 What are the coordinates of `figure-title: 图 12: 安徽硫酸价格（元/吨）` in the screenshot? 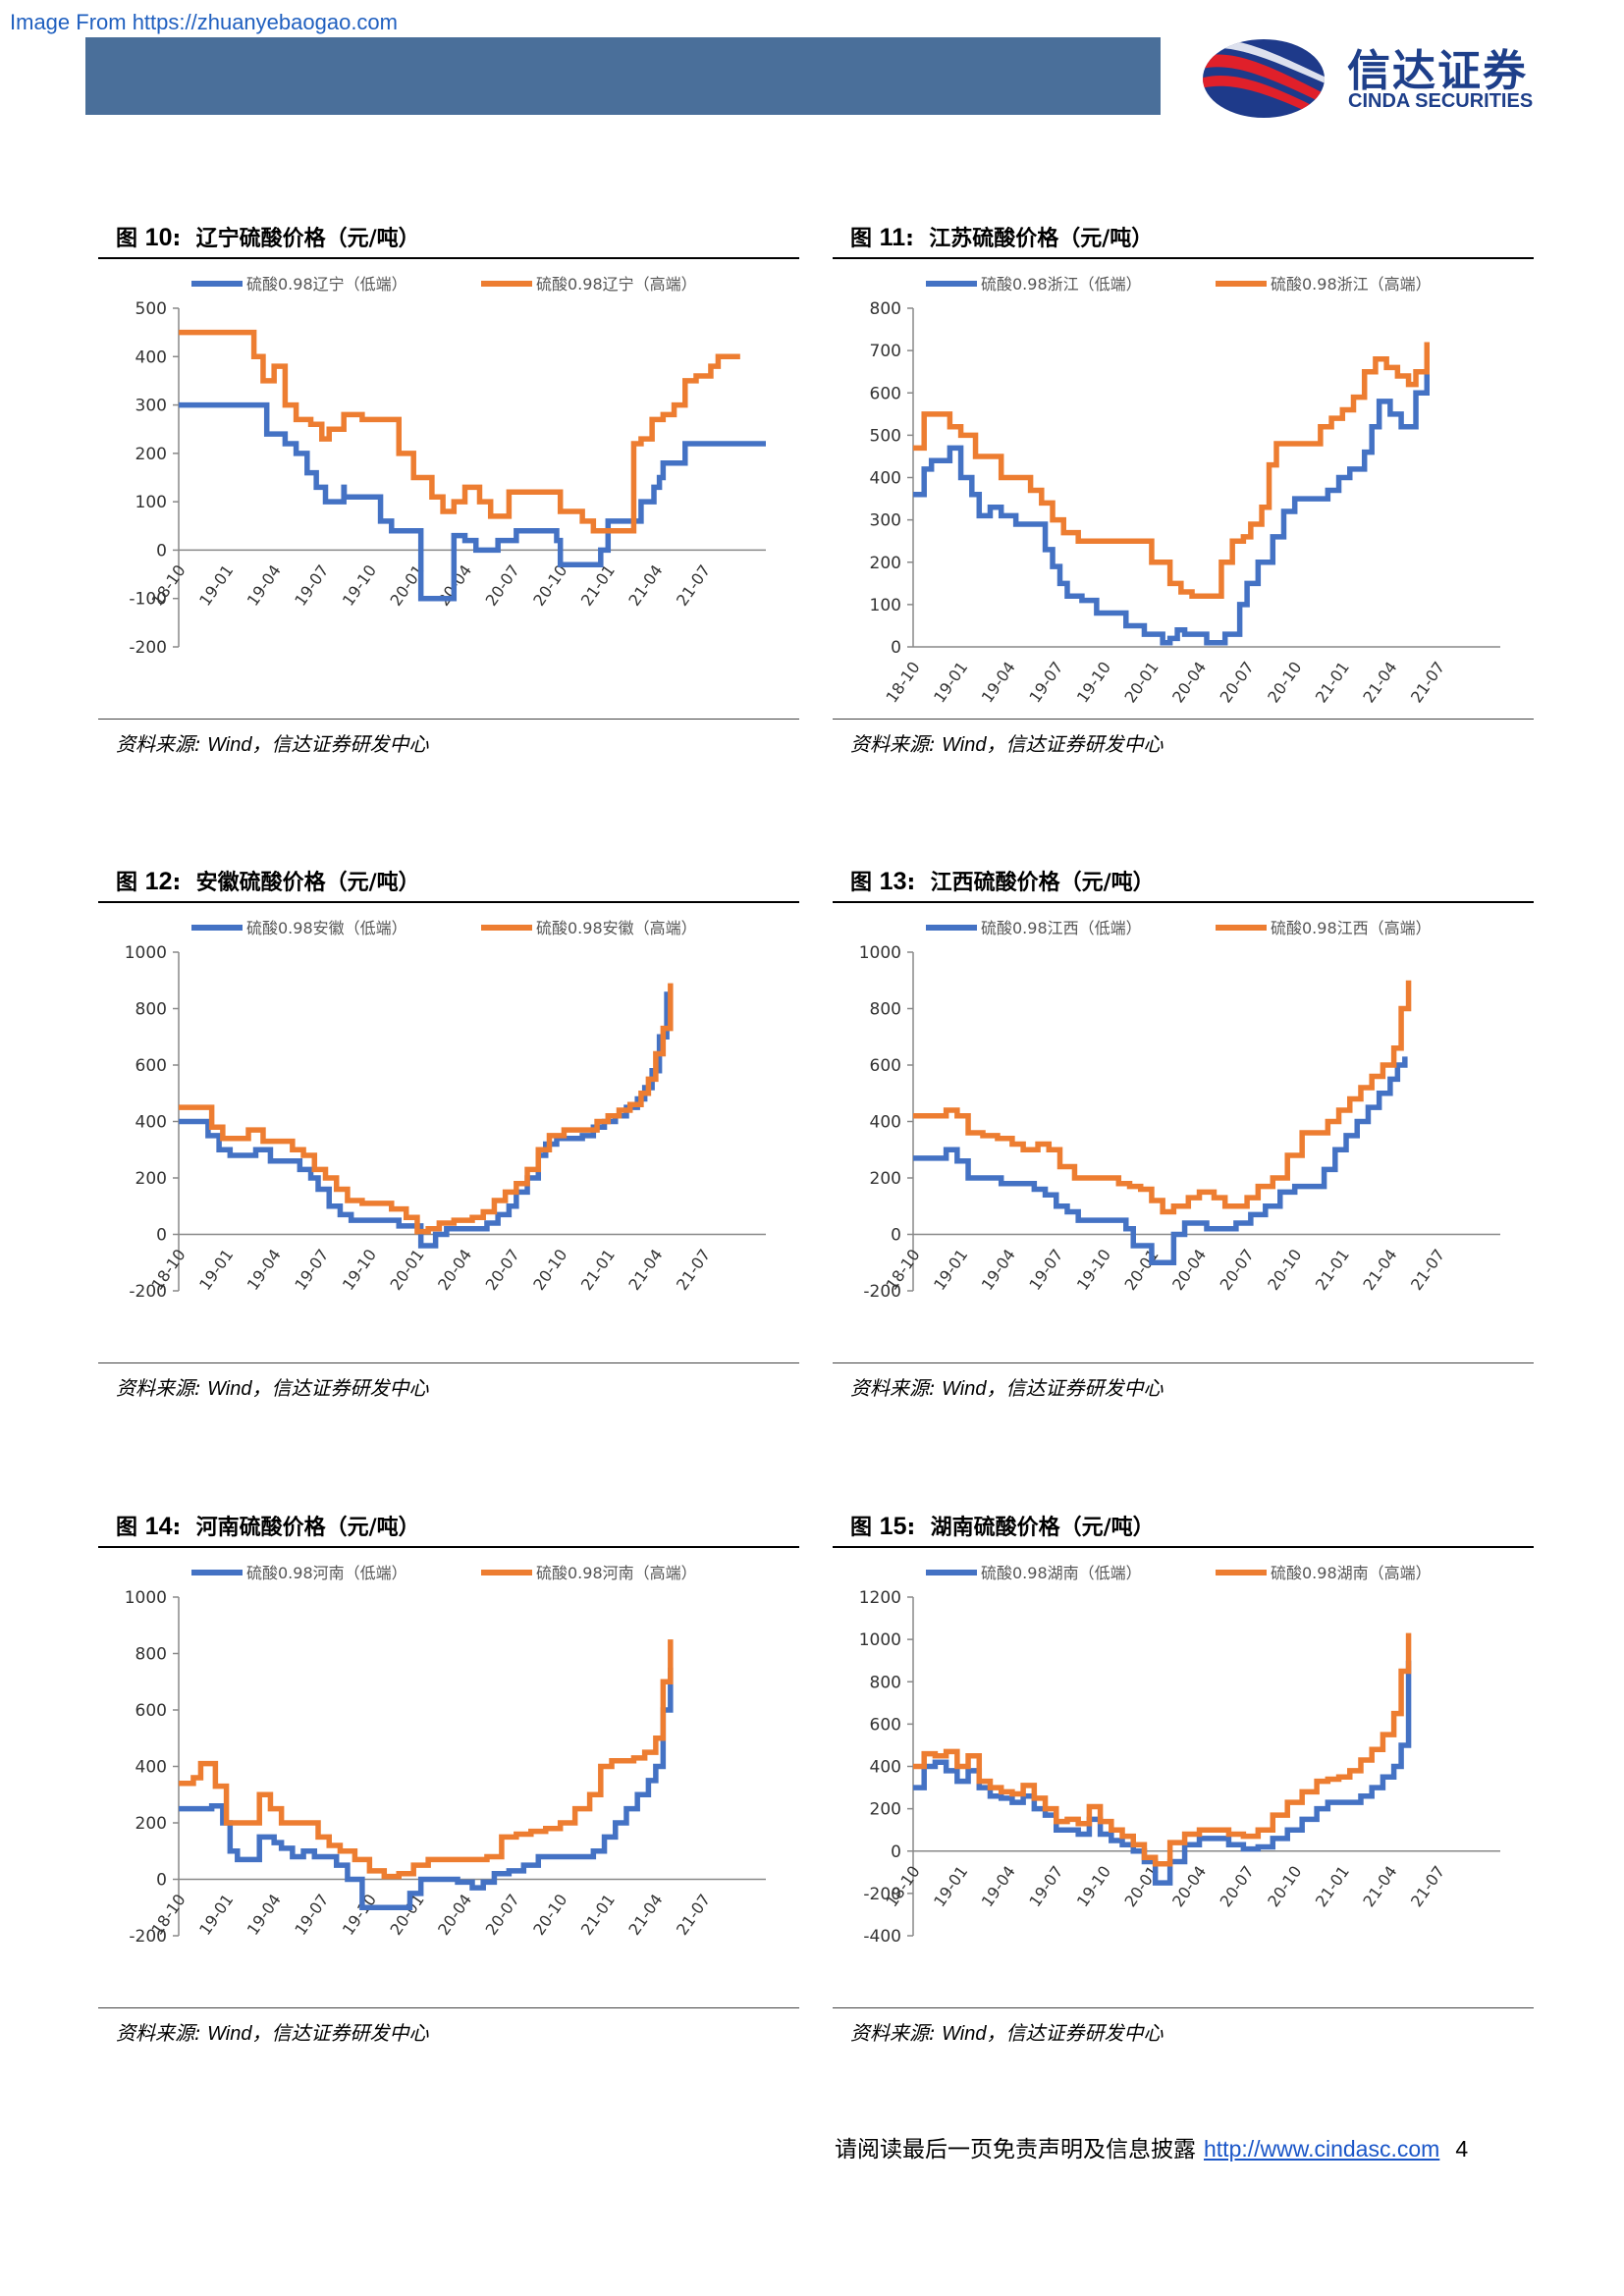 It's located at (268, 881).